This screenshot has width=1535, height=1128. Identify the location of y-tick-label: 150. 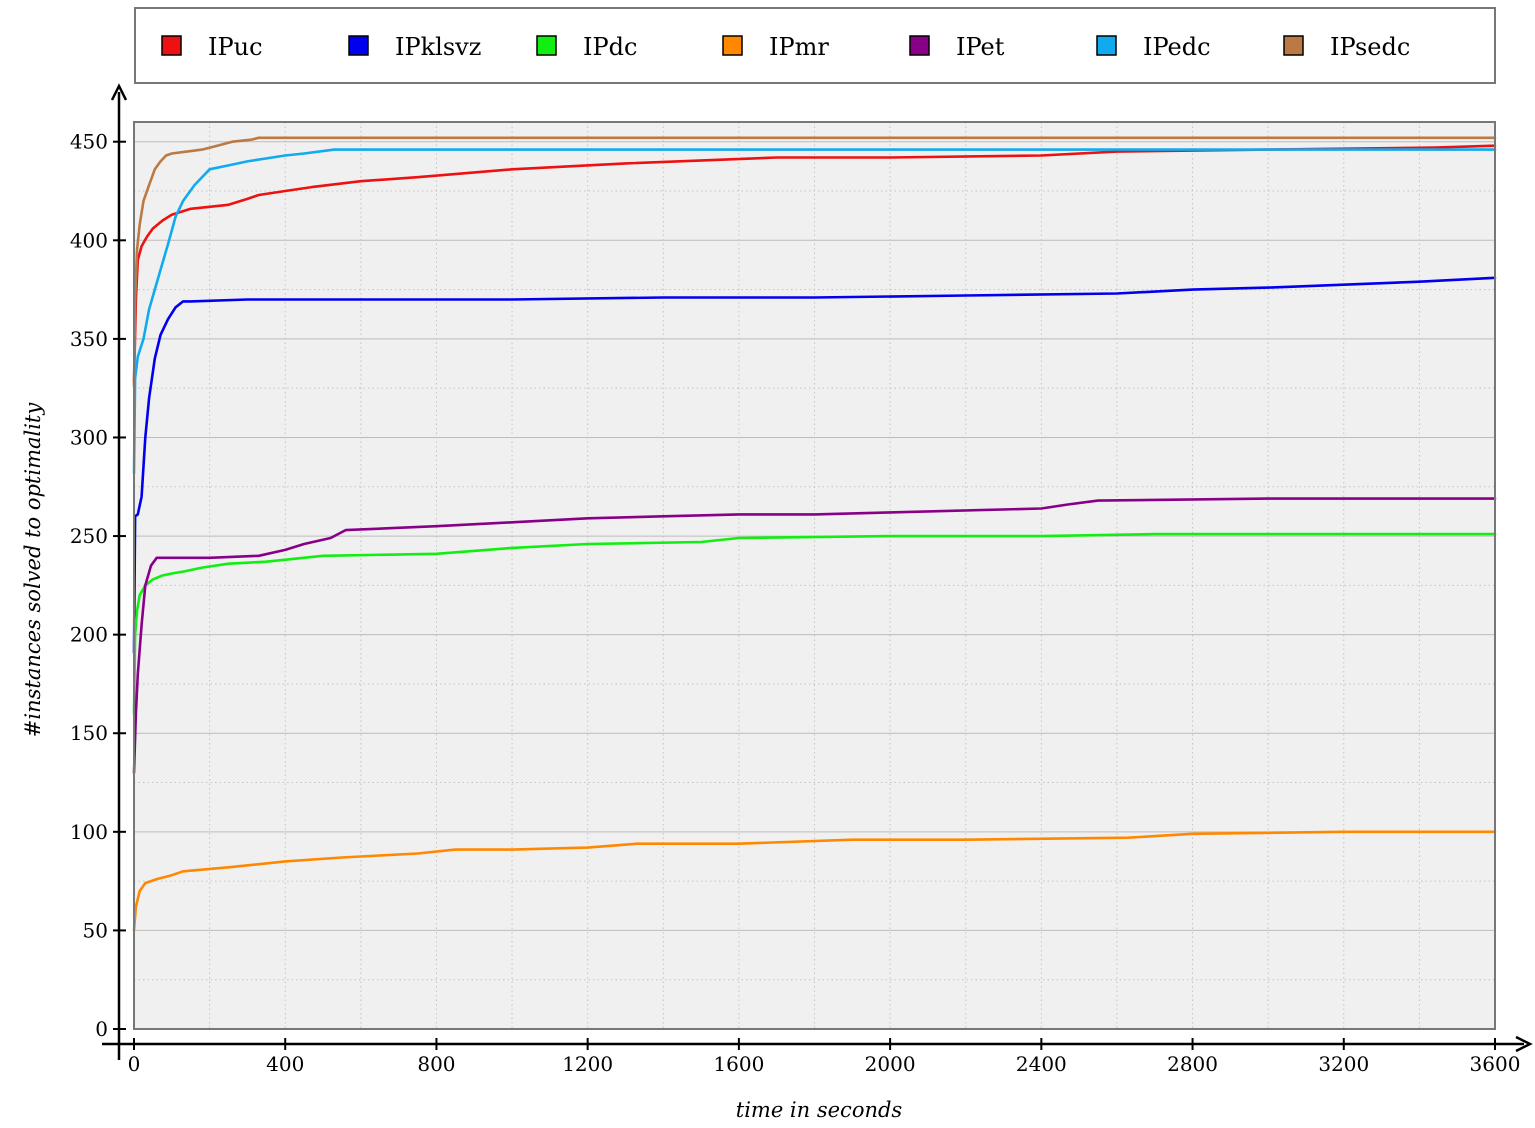
(89, 733).